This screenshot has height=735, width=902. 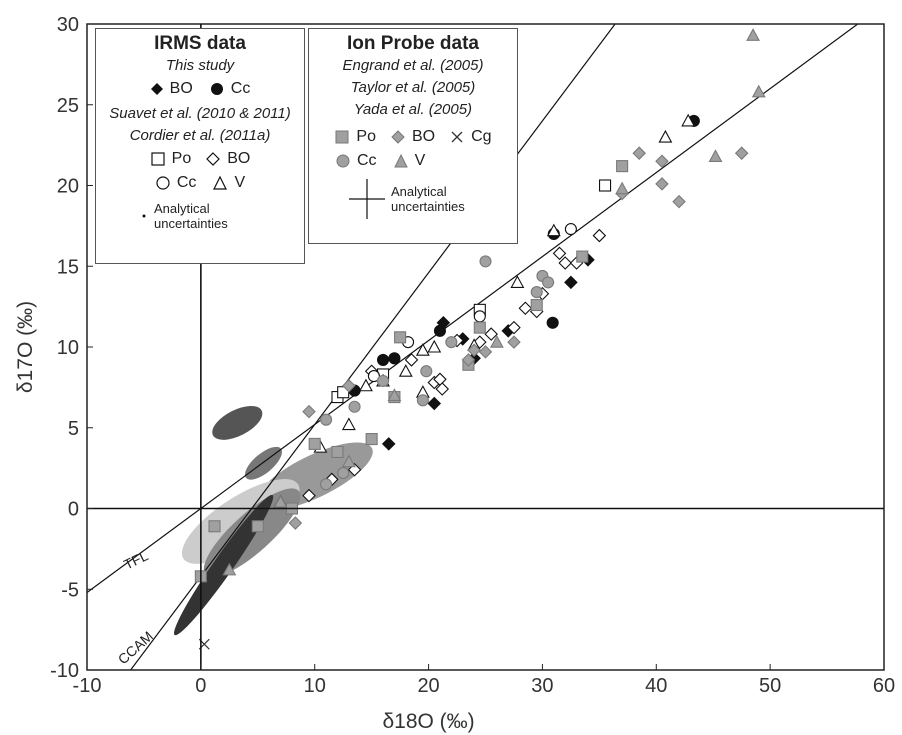 I want to click on y-tick-label: -10, so click(x=64, y=671).